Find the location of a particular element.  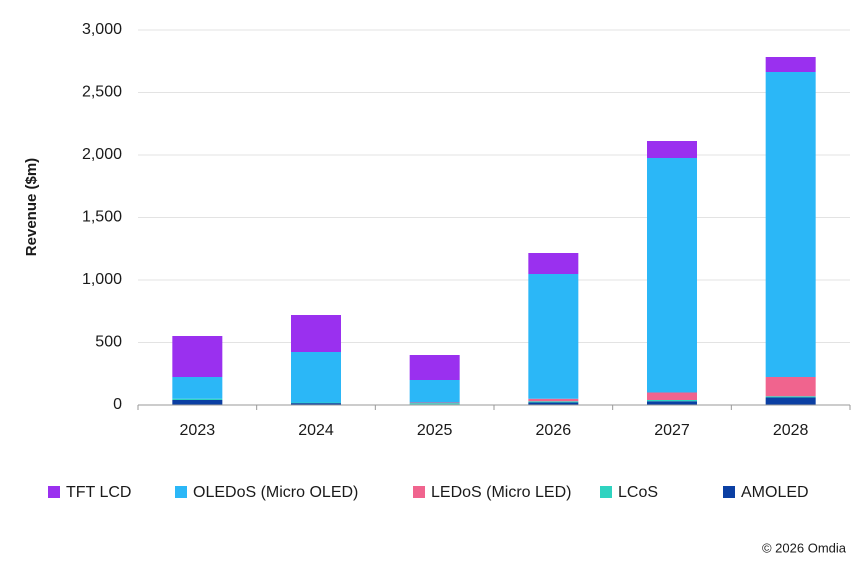

y-axis-label: Revenue ($m) is located at coordinates (31, 207).